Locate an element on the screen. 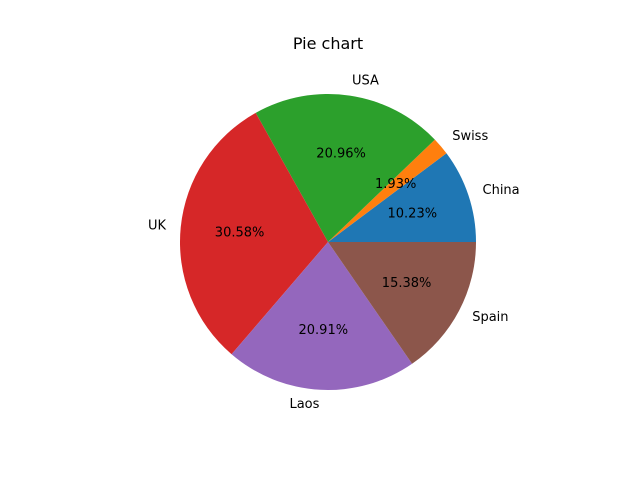  pie-slice-spain is located at coordinates (402, 303).